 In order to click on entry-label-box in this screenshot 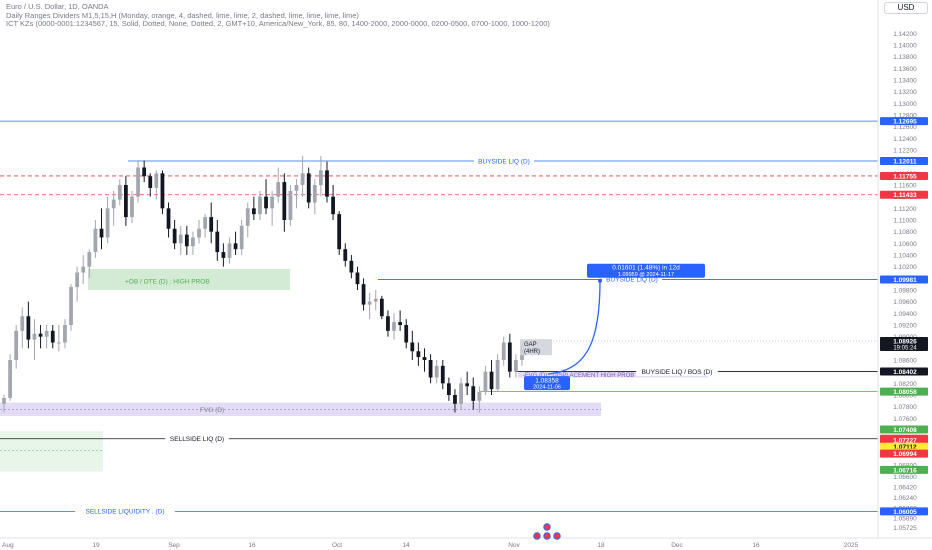, I will do `click(547, 383)`.